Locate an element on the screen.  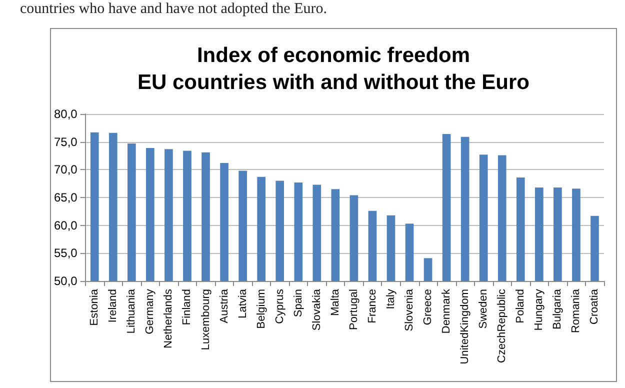
x-tick-label: Poland is located at coordinates (520, 306).